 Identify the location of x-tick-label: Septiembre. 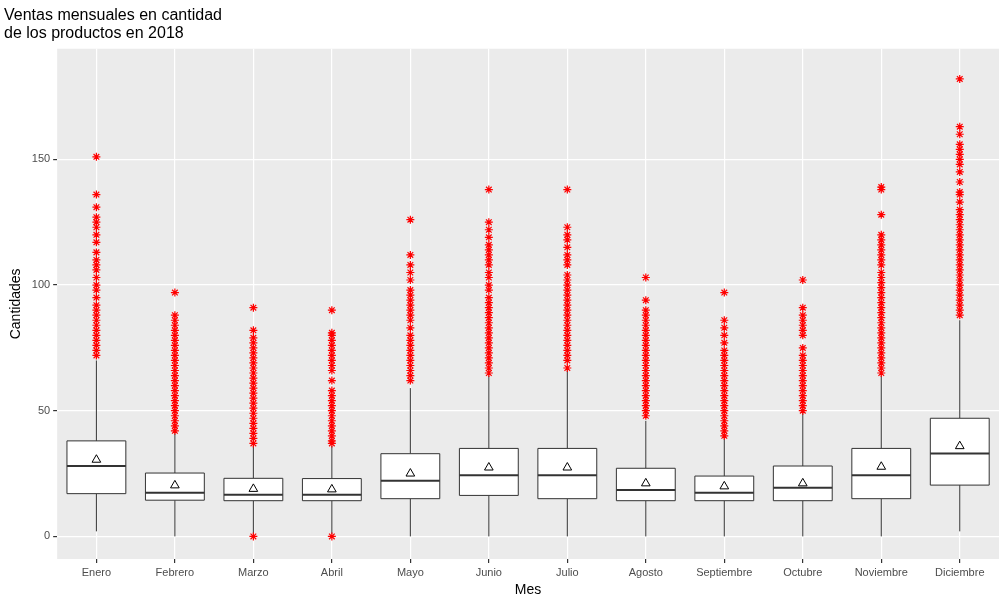
(724, 571).